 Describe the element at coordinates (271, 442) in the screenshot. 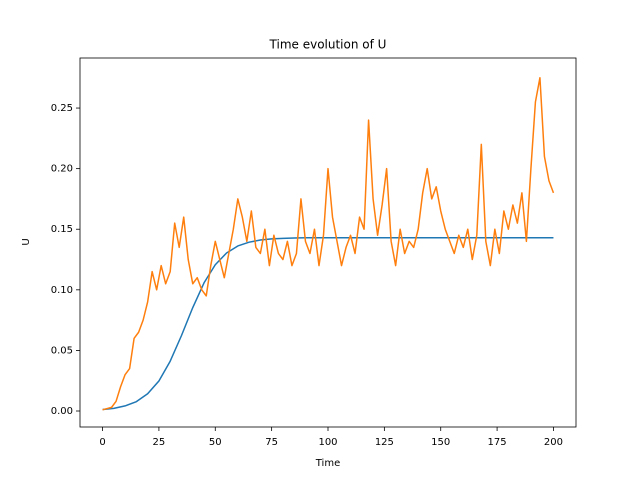

I see `x-tick-label: 75` at that location.